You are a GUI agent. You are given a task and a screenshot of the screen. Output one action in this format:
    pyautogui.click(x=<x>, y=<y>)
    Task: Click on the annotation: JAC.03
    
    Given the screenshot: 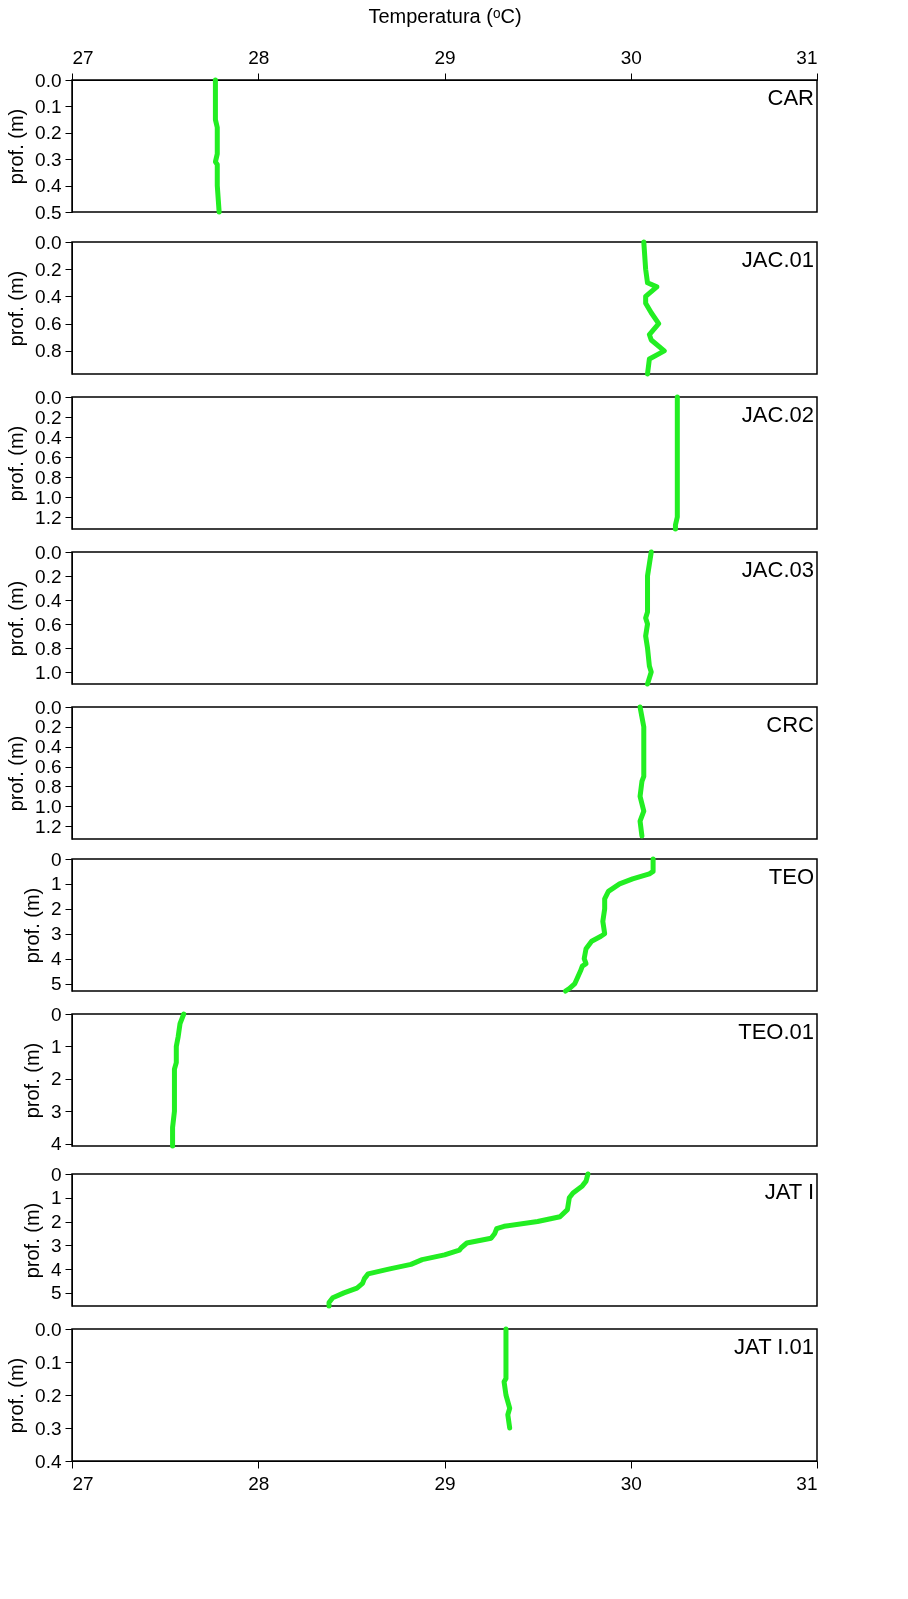 What is the action you would take?
    pyautogui.click(x=777, y=569)
    